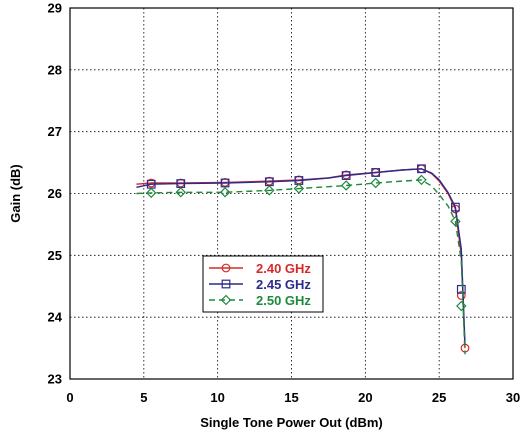 The height and width of the screenshot is (437, 521). Describe the element at coordinates (283, 300) in the screenshot. I see `legend-label: 2.50 GHz` at that location.